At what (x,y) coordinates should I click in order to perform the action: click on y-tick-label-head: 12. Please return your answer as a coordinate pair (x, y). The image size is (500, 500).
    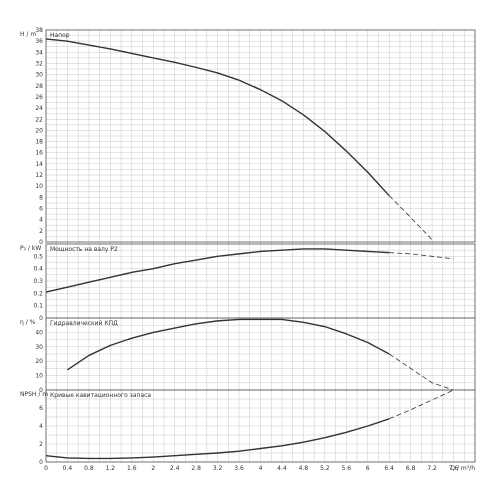
    Looking at the image, I should click on (39, 175).